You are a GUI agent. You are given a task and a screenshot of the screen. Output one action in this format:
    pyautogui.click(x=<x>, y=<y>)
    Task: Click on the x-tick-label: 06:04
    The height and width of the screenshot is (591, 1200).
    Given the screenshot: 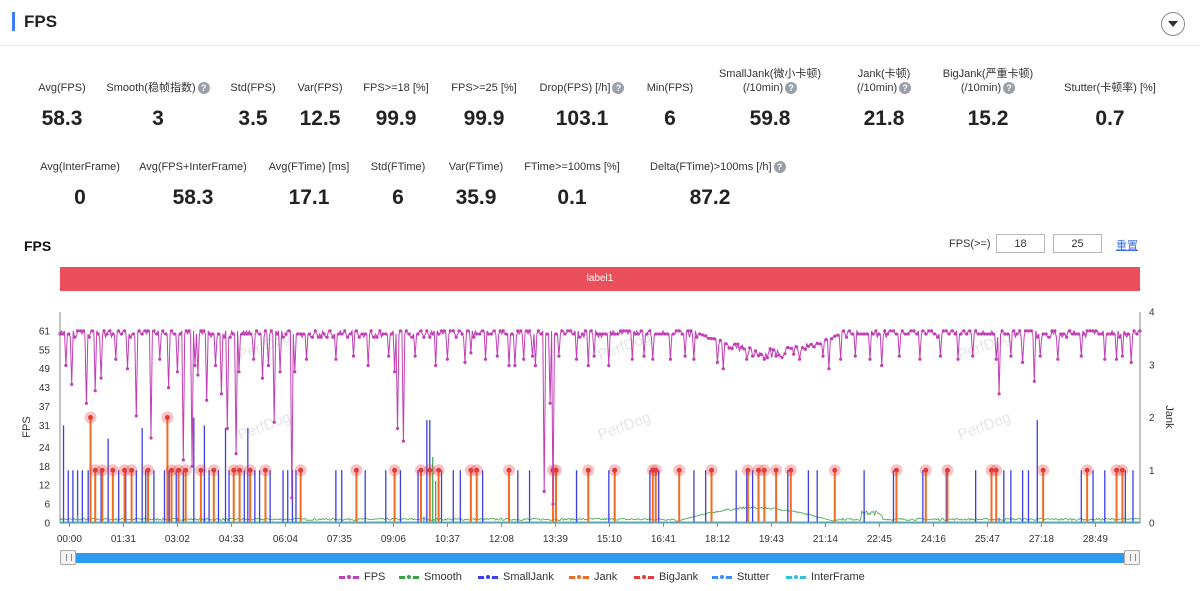 What is the action you would take?
    pyautogui.click(x=285, y=539)
    